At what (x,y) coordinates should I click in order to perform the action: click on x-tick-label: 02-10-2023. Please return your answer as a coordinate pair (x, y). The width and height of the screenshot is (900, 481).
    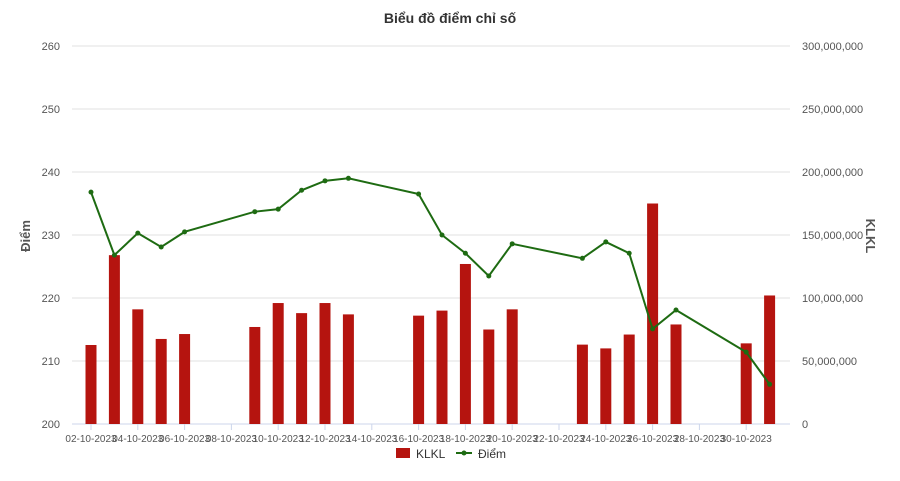
    Looking at the image, I should click on (91, 439).